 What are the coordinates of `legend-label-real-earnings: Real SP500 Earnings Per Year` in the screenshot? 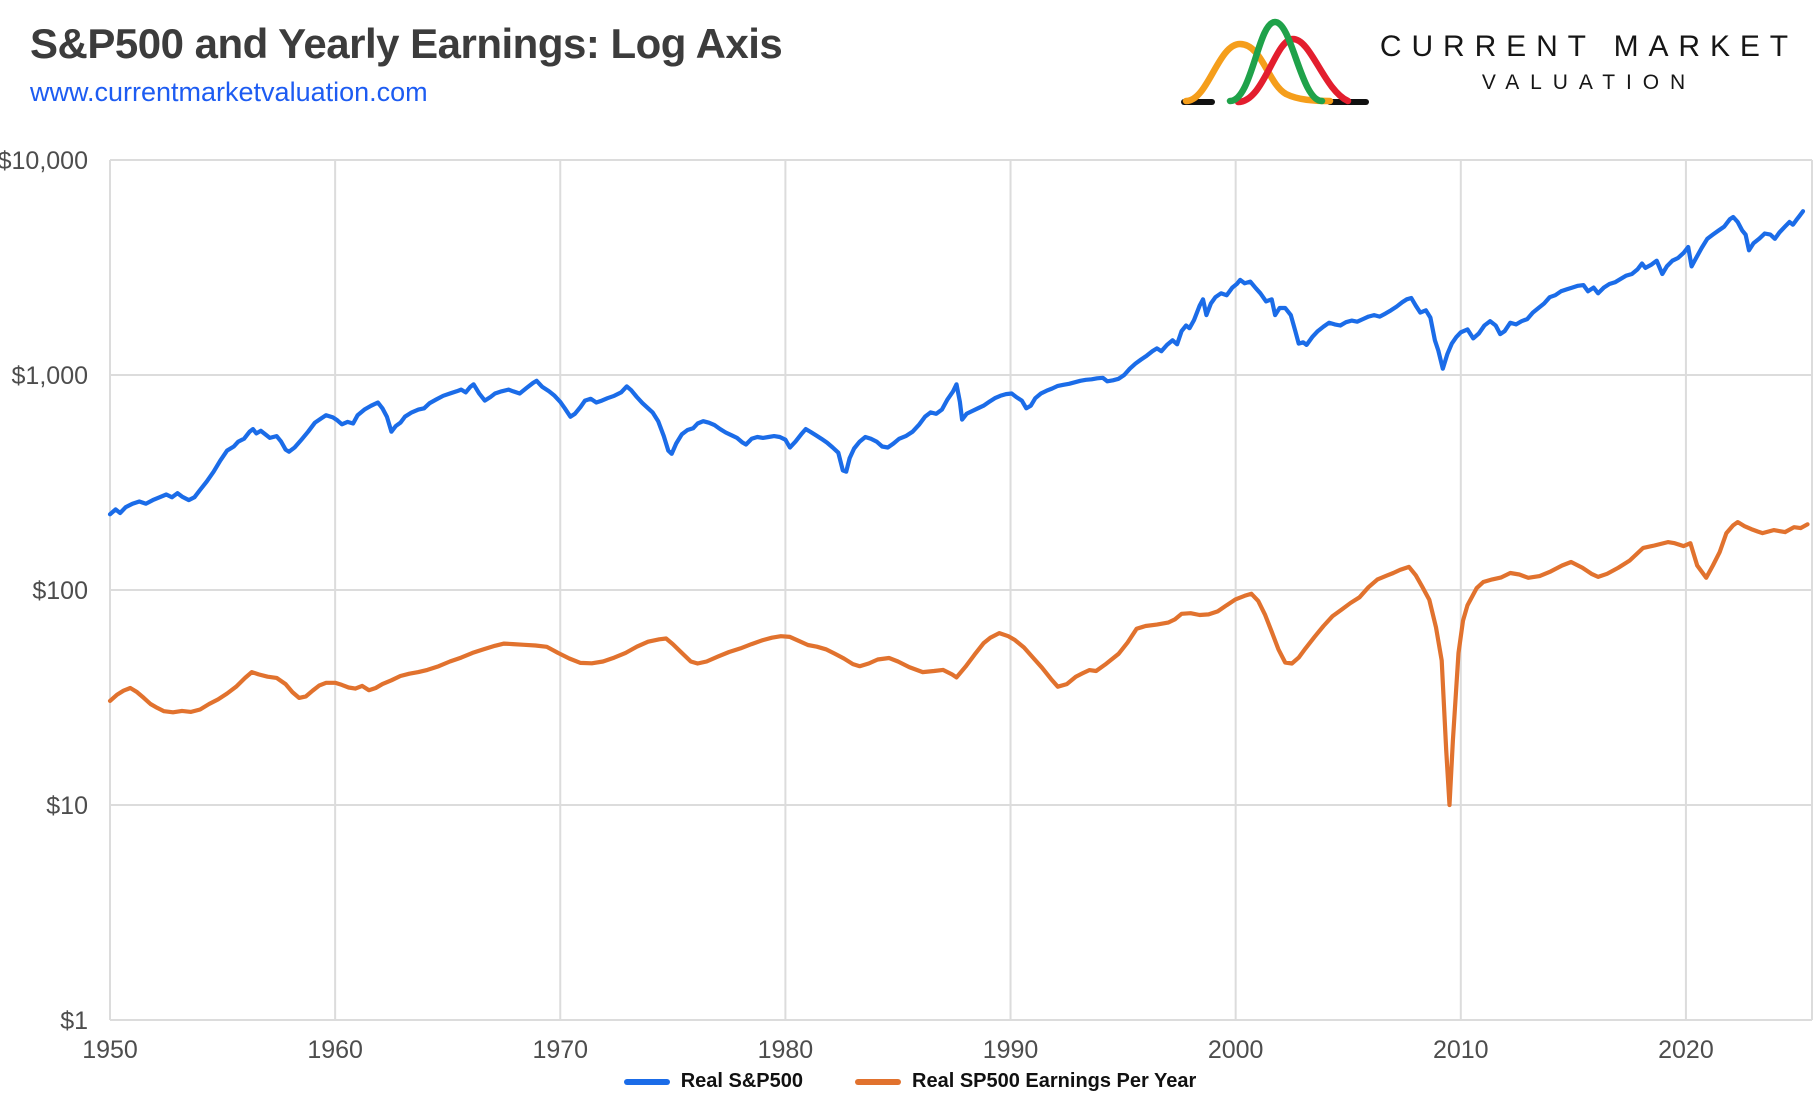 It's located at (1054, 1081).